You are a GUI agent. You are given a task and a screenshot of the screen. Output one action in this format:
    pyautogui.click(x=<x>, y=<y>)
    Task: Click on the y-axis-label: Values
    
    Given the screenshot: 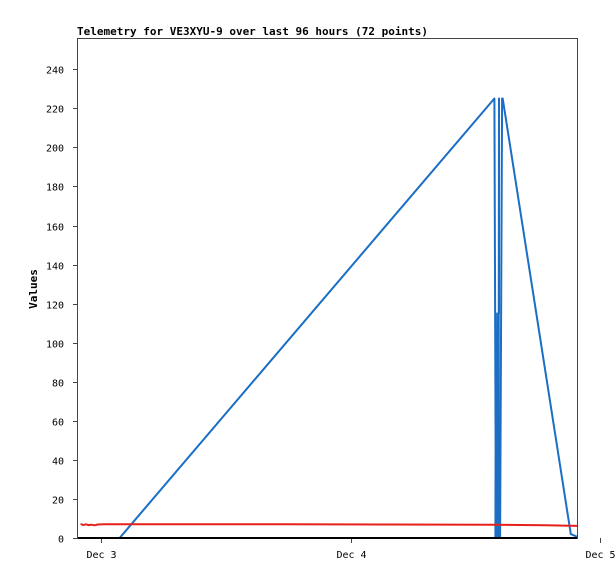 What is the action you would take?
    pyautogui.click(x=33, y=289)
    